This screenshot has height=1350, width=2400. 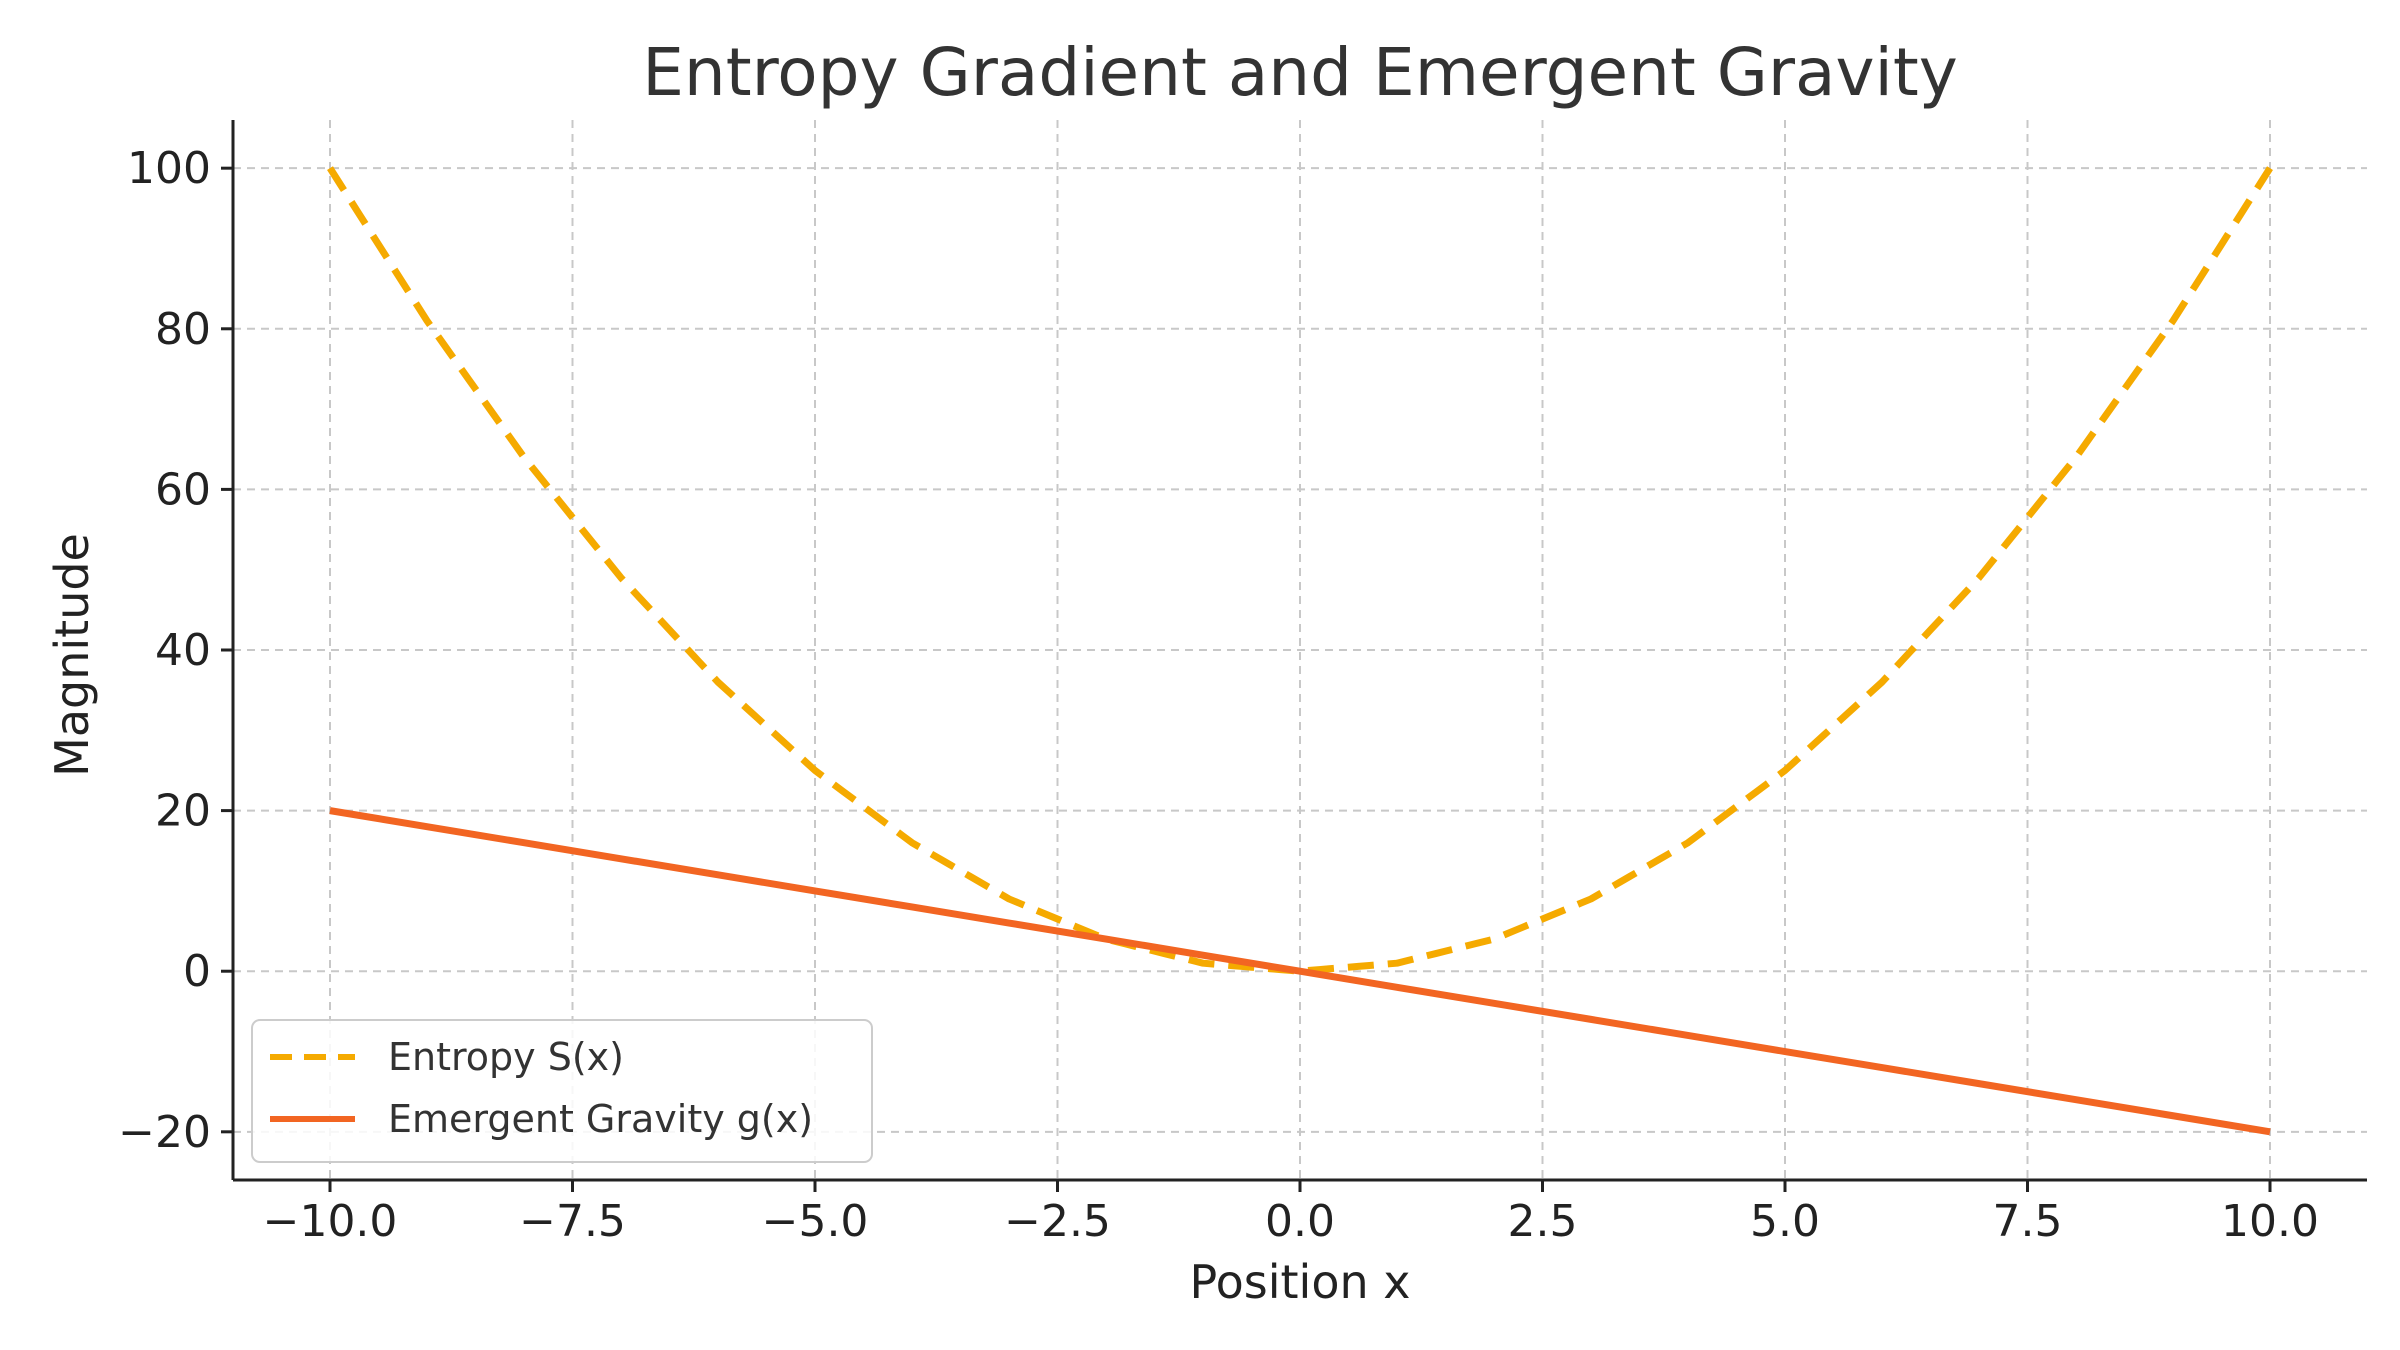 I want to click on x-tick-label: 10.0, so click(x=2270, y=1221).